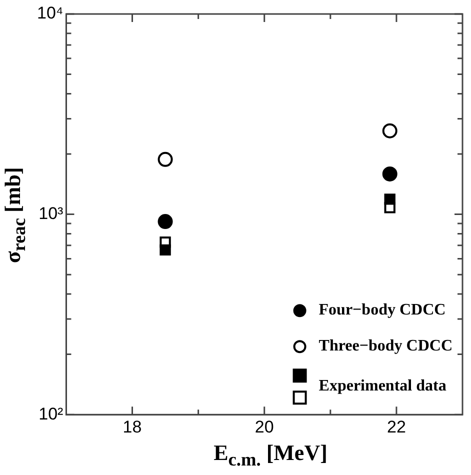  What do you see at coordinates (51, 213) in the screenshot?
I see `y-tick-label: 10³` at bounding box center [51, 213].